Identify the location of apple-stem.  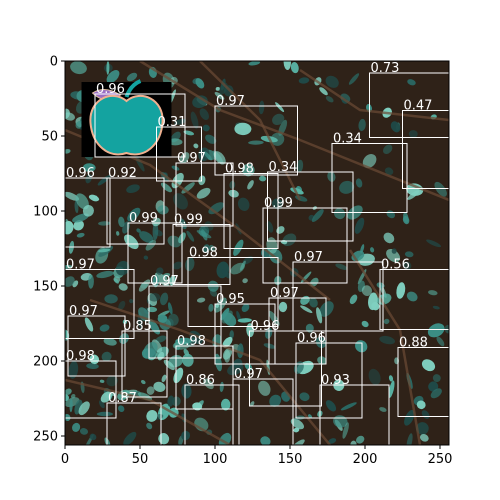
(133, 88).